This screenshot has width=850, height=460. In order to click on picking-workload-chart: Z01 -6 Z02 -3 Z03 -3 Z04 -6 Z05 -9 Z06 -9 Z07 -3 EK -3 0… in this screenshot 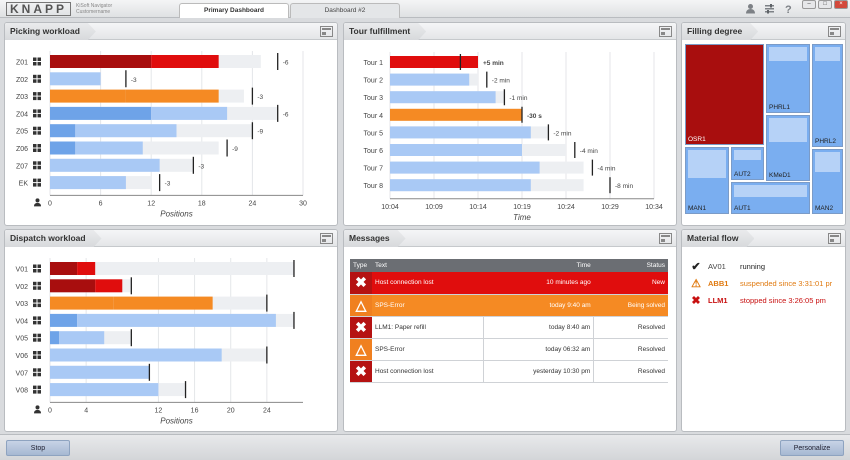, I will do `click(161, 134)`.